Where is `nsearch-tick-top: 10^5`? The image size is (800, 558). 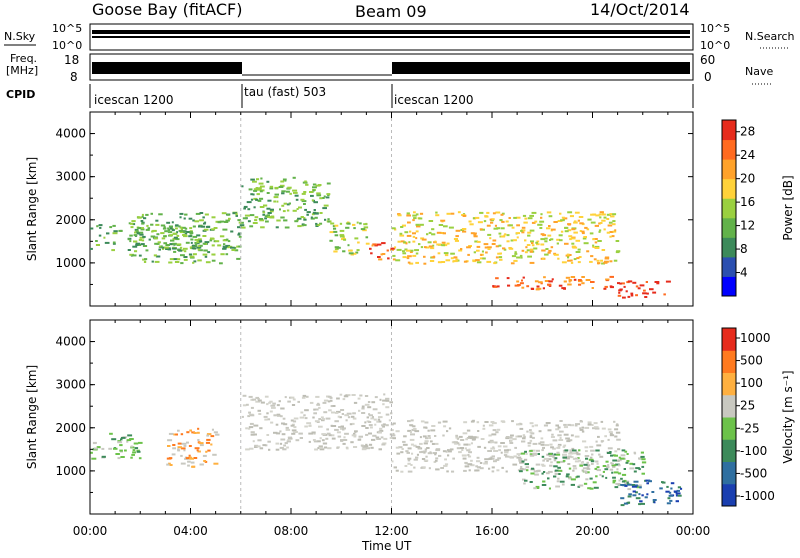
nsearch-tick-top: 10^5 is located at coordinates (715, 28).